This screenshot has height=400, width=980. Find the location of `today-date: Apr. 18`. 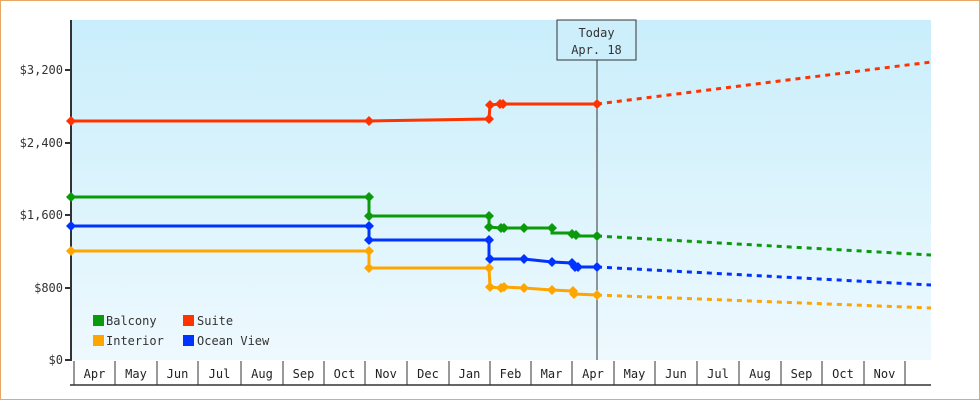

today-date: Apr. 18 is located at coordinates (596, 50).